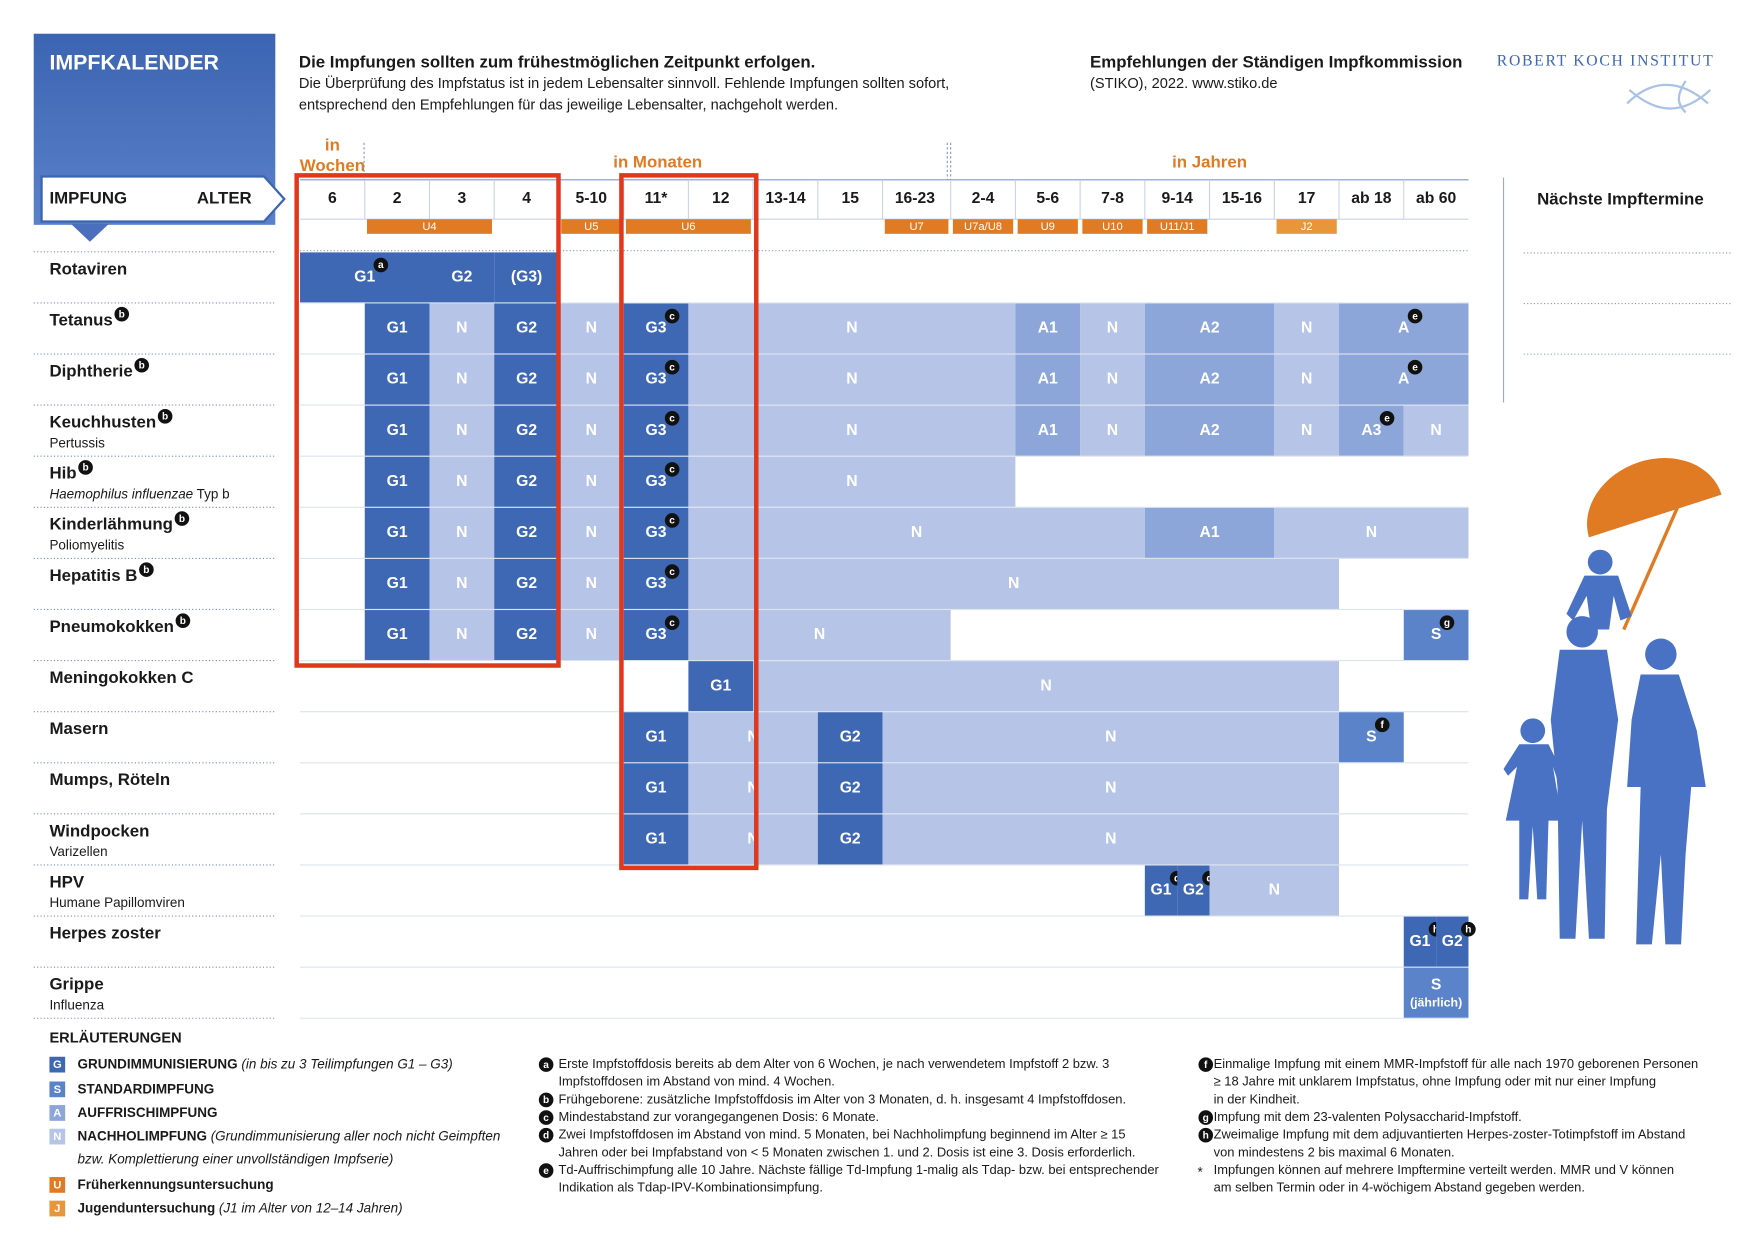  I want to click on legend-key: U, so click(57, 1185).